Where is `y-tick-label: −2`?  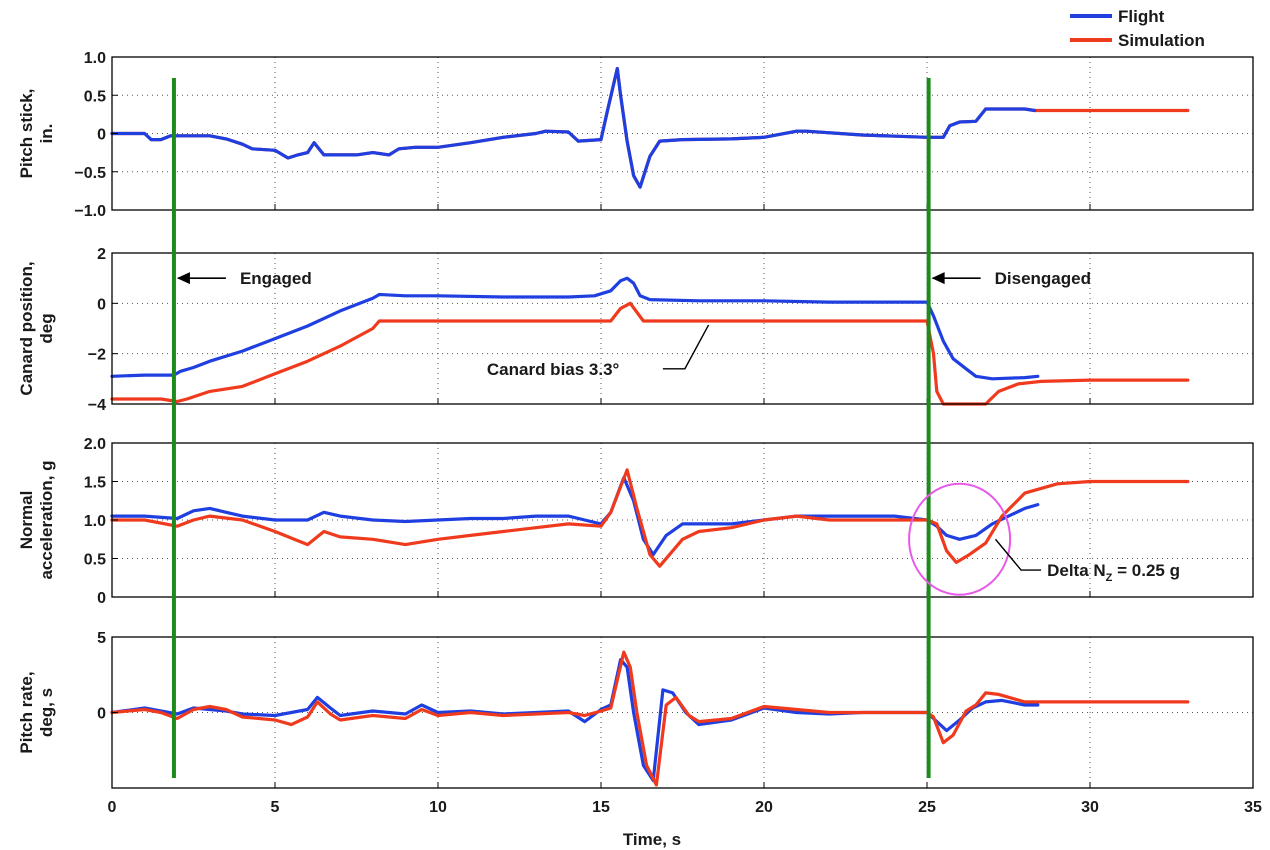
y-tick-label: −2 is located at coordinates (97, 355).